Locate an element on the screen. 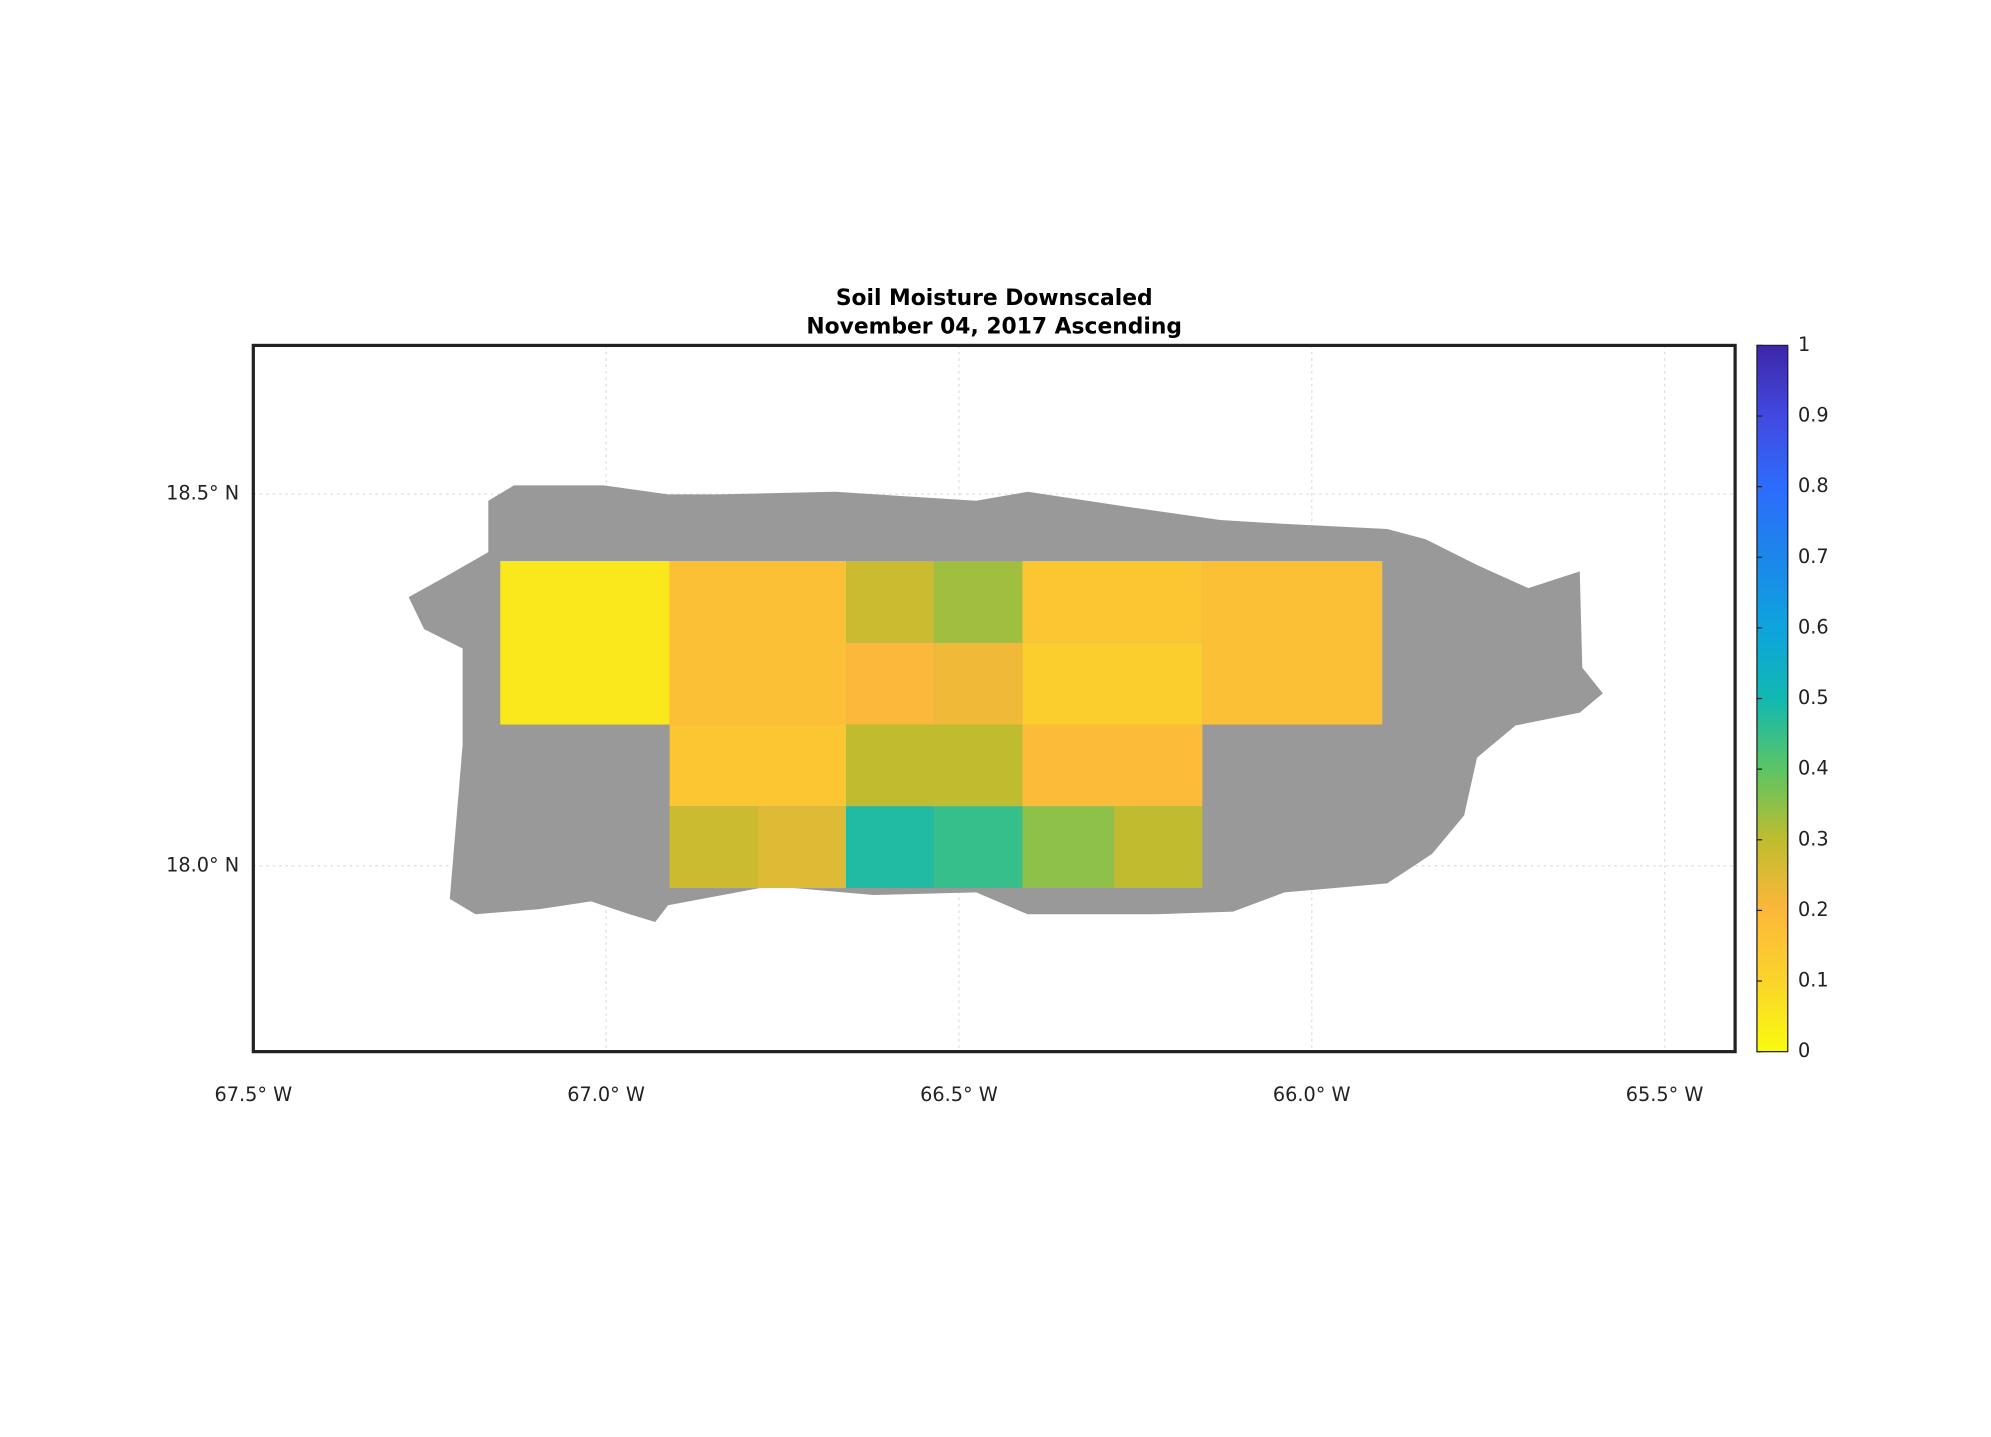 The image size is (1991, 1437). x-tick-label: 65.5° W is located at coordinates (1665, 1094).